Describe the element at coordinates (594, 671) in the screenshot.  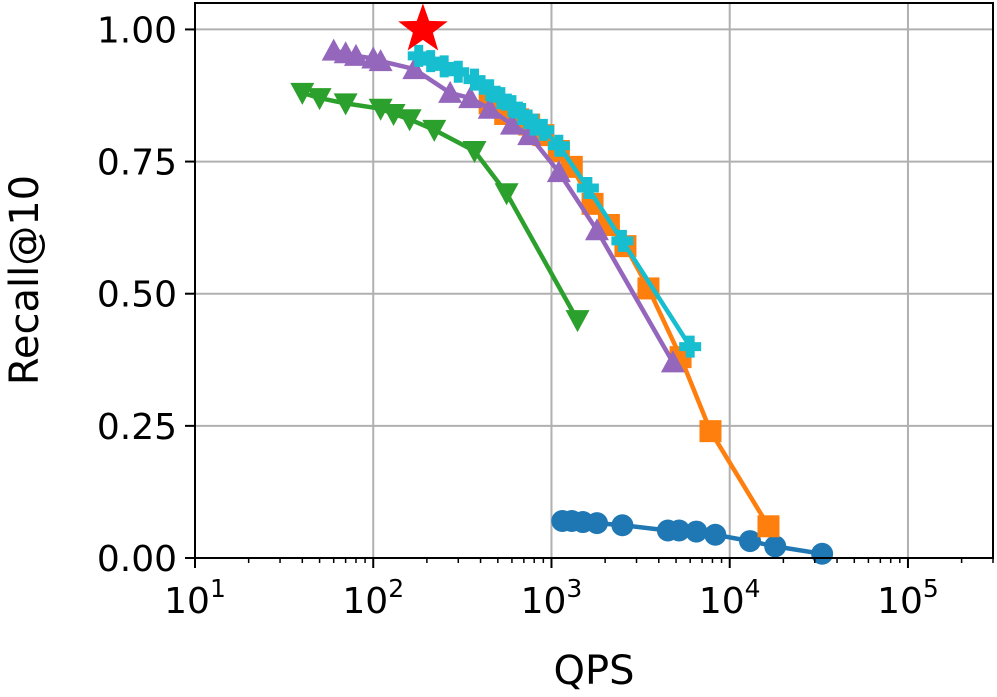
I see `x-axis-title: QPS` at that location.